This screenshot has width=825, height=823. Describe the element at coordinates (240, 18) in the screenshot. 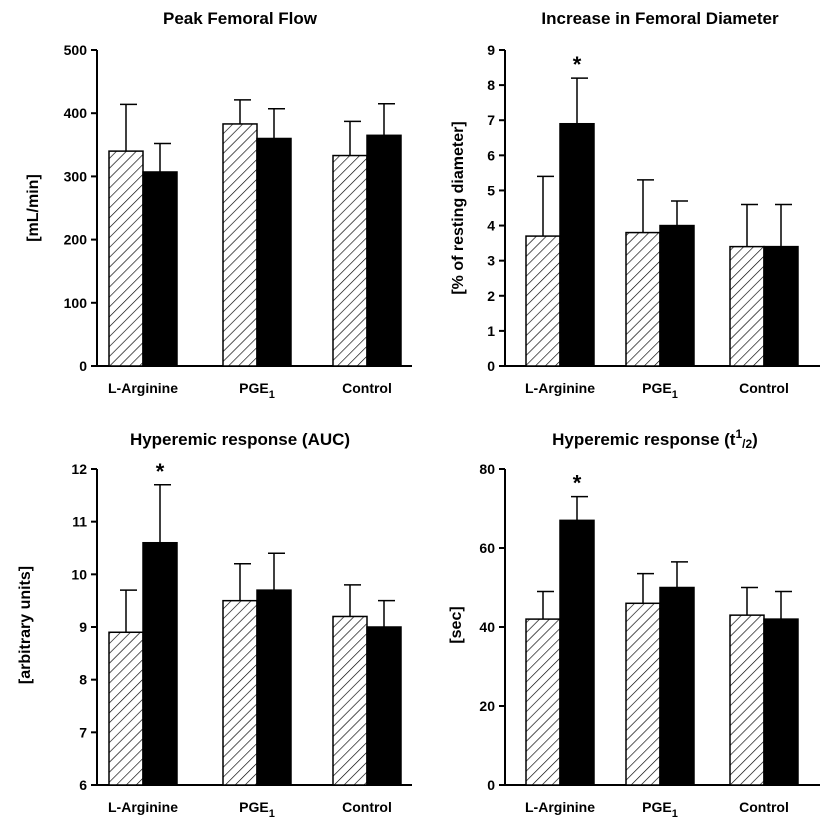

I see `panel-title-flow: Peak Femoral Flow` at that location.